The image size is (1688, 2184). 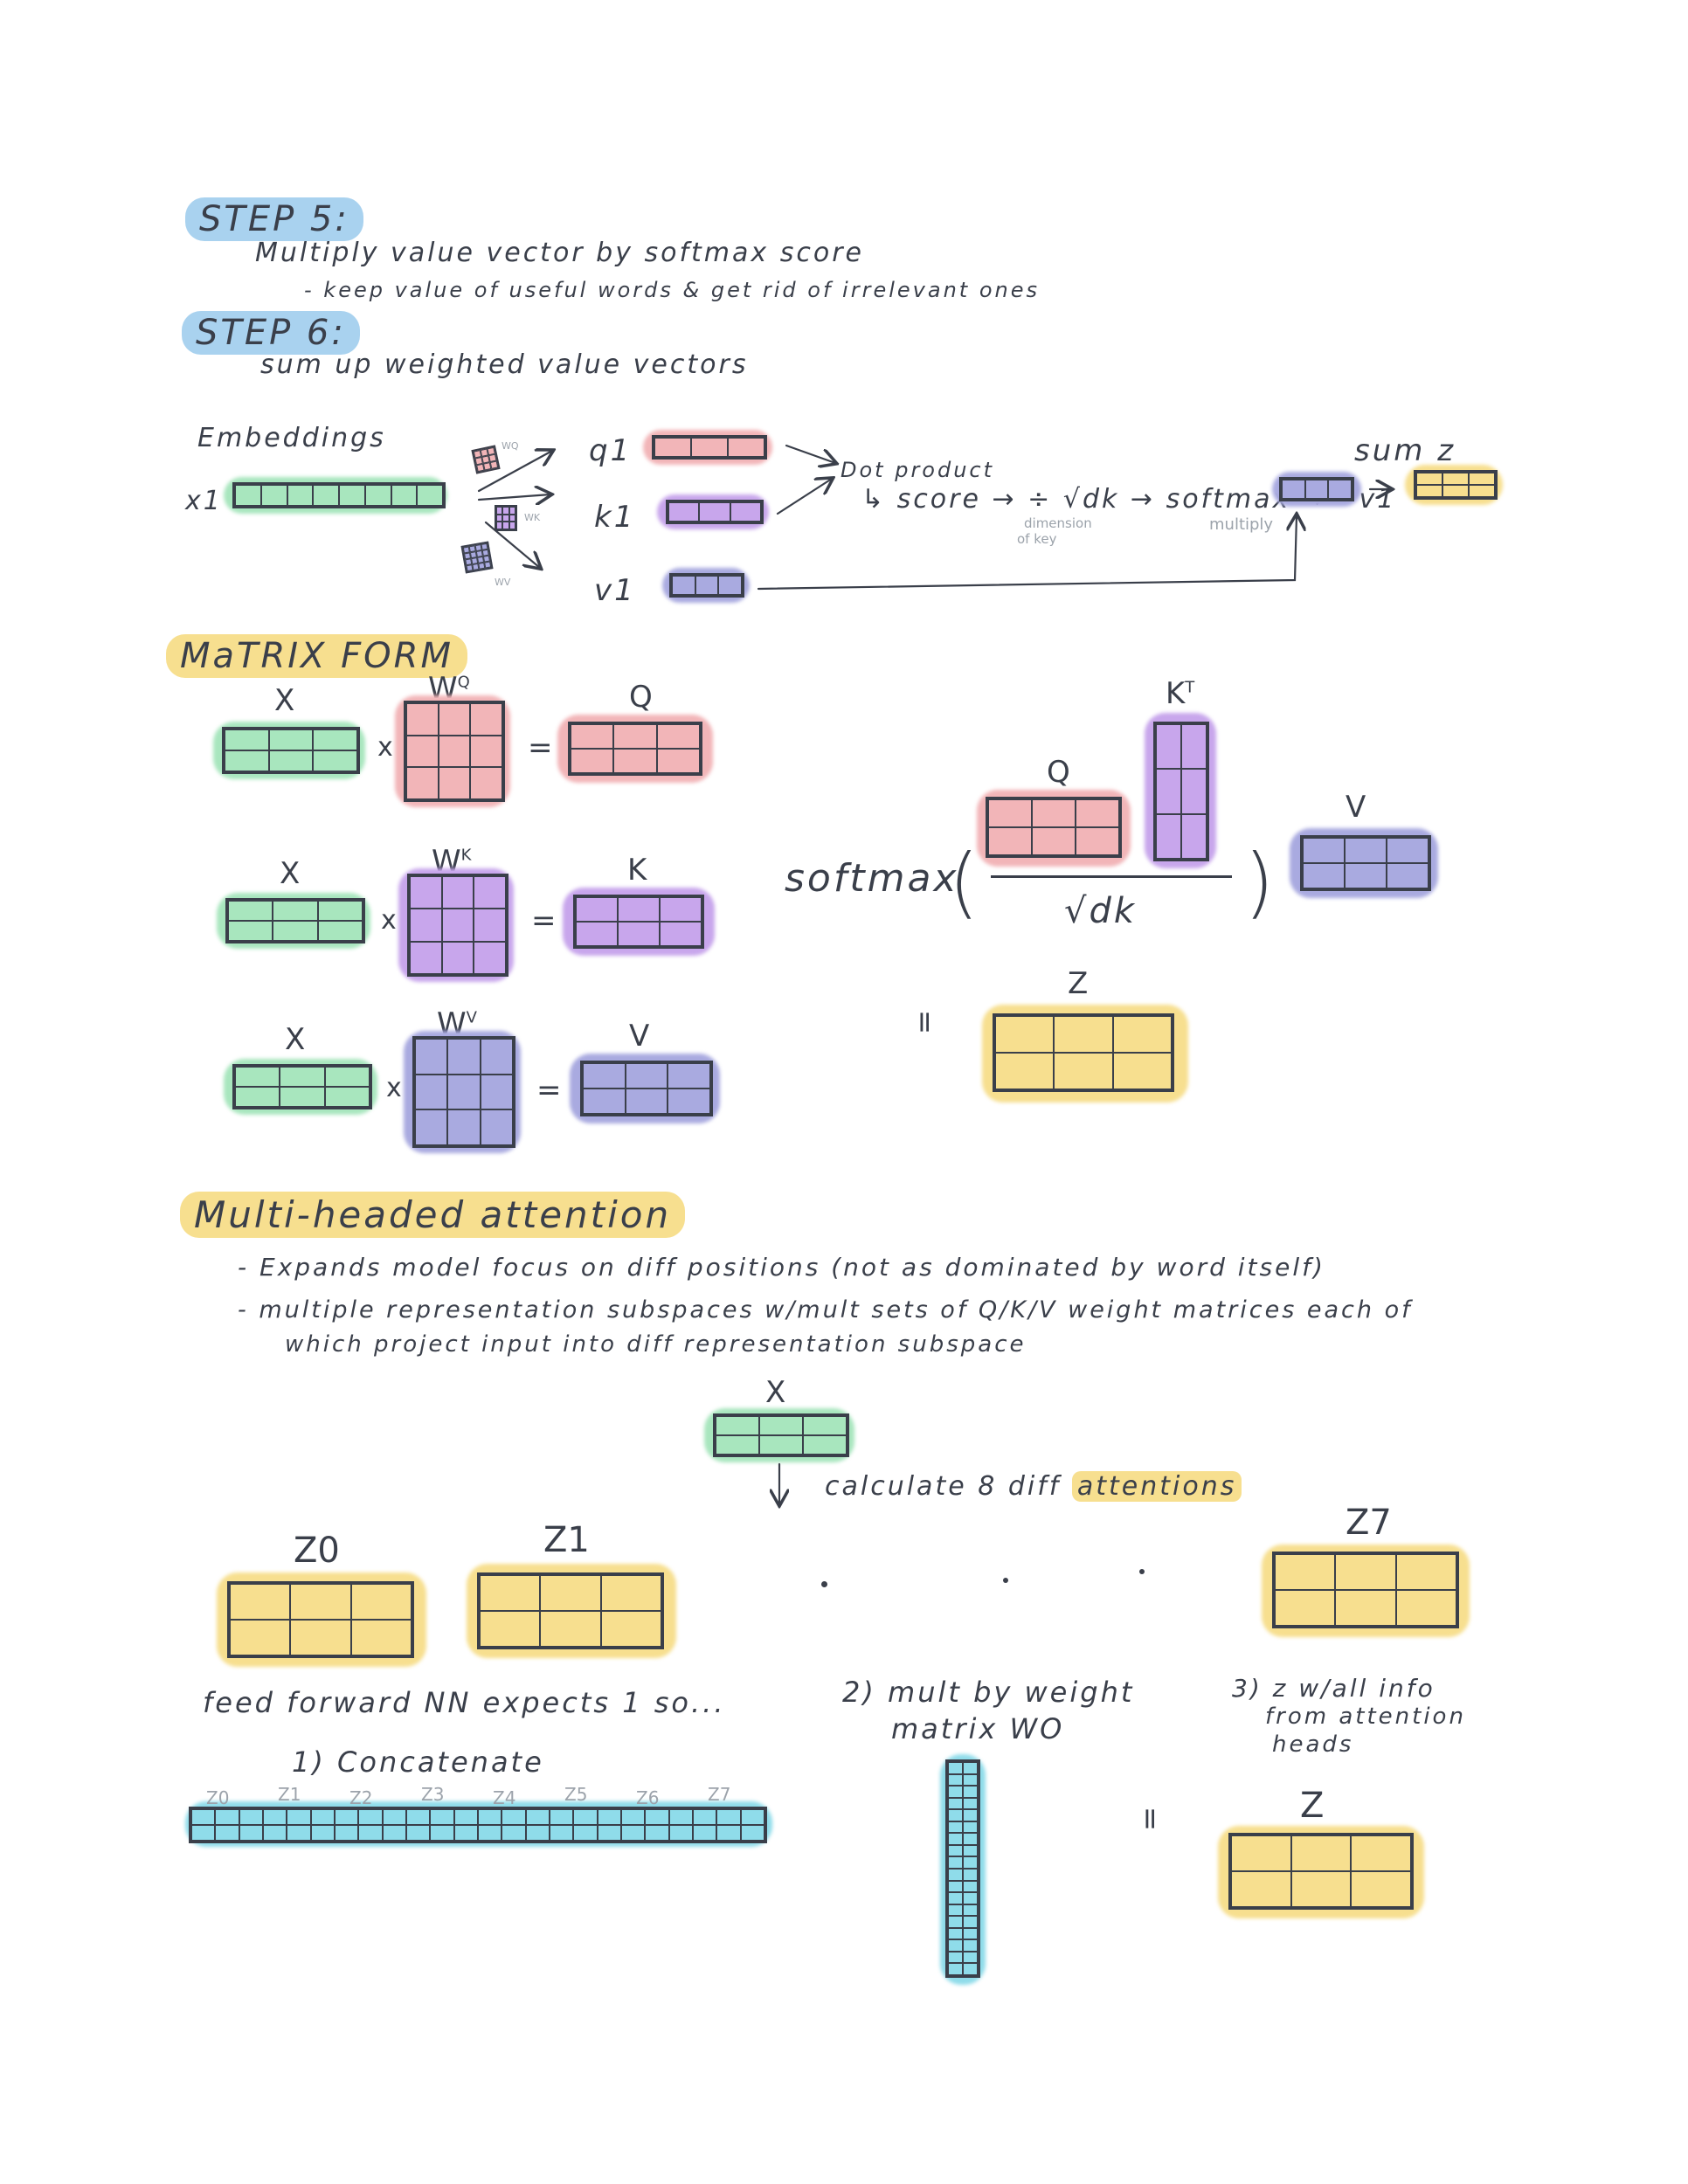 What do you see at coordinates (715, 512) in the screenshot?
I see `k1-vector` at bounding box center [715, 512].